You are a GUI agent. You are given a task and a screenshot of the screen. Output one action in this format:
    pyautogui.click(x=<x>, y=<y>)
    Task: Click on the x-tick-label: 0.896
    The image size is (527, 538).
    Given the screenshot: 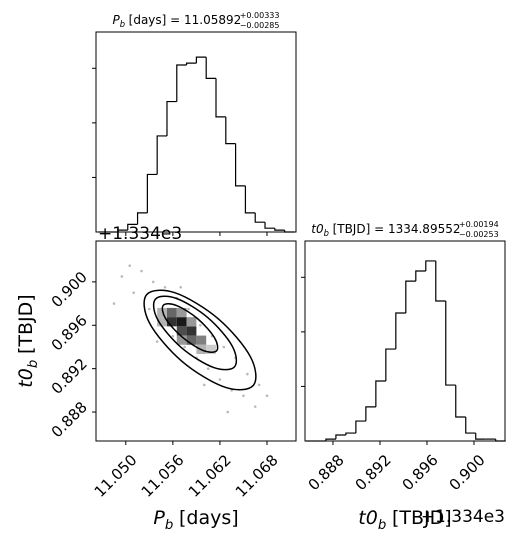 What is the action you would take?
    pyautogui.click(x=420, y=472)
    